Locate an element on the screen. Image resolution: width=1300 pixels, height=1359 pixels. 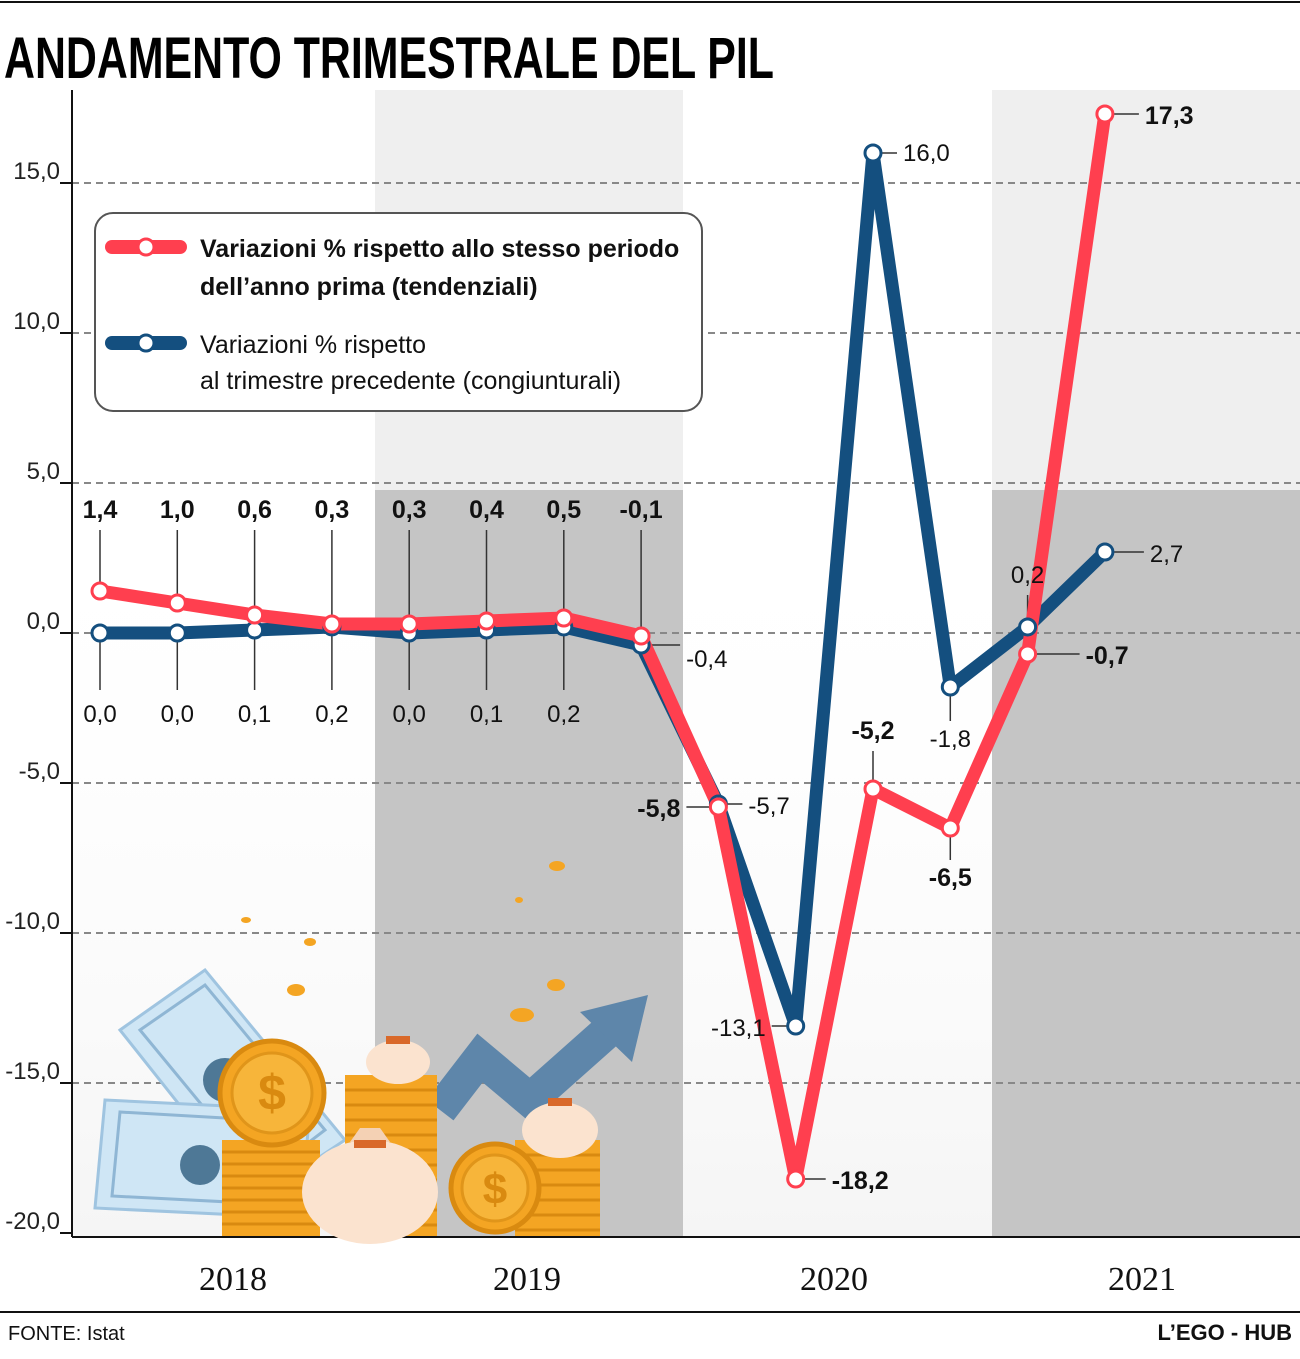
tendenziali-value-label: 0,5 is located at coordinates (563, 510).